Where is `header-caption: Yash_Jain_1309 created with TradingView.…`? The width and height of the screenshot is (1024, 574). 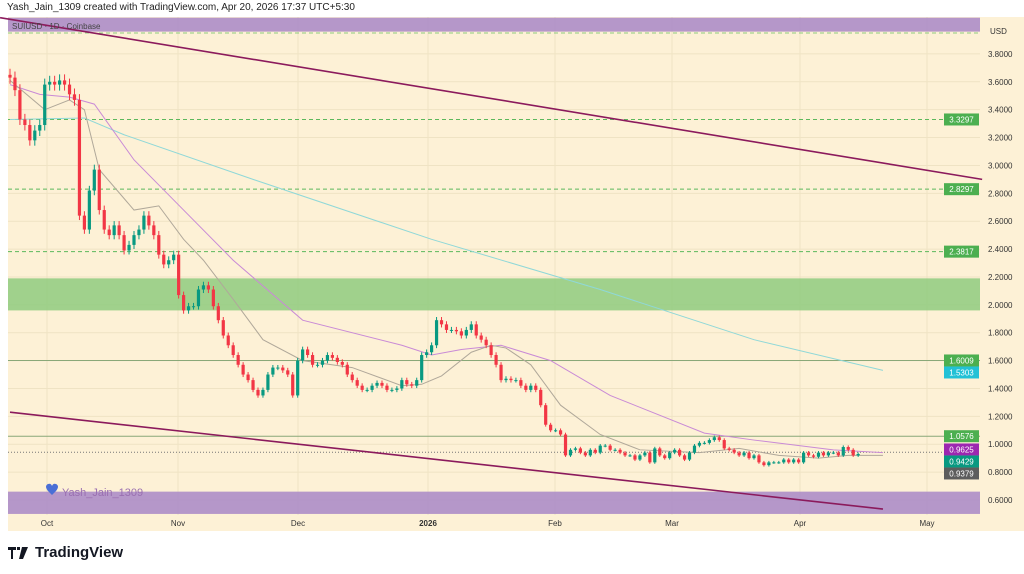
header-caption: Yash_Jain_1309 created with TradingView.… is located at coordinates (181, 7).